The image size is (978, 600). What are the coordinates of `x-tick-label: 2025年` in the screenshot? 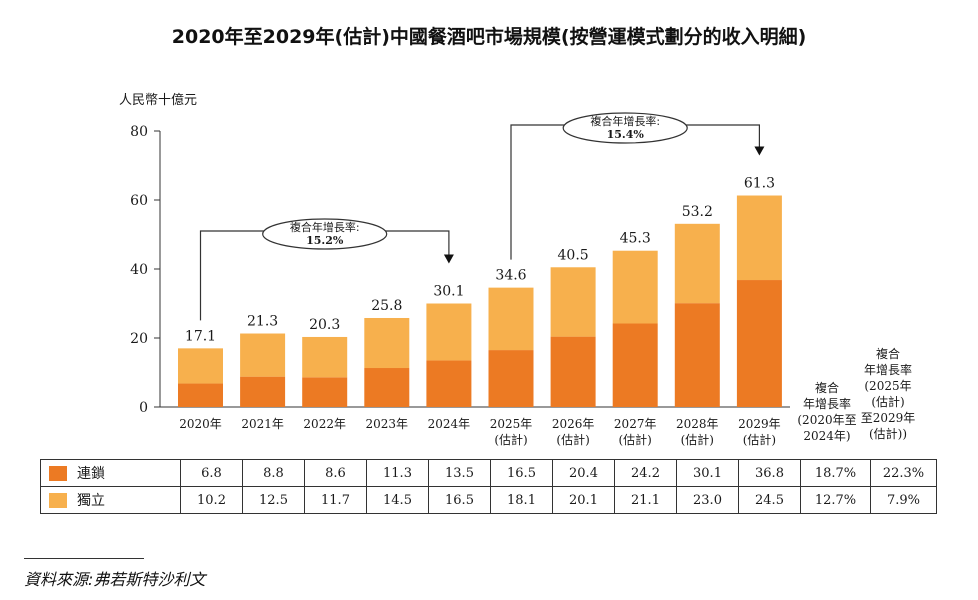 It's located at (511, 424).